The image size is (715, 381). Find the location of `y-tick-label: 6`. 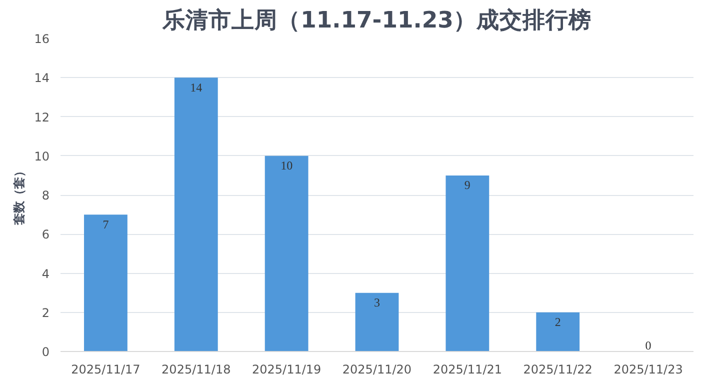

y-tick-label: 6 is located at coordinates (46, 235).